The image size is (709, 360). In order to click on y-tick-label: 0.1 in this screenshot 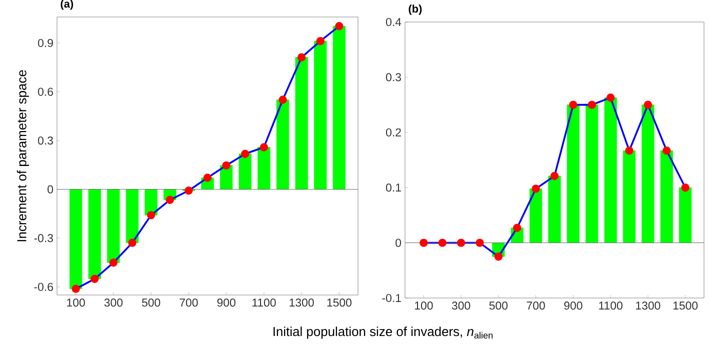, I will do `click(393, 188)`.